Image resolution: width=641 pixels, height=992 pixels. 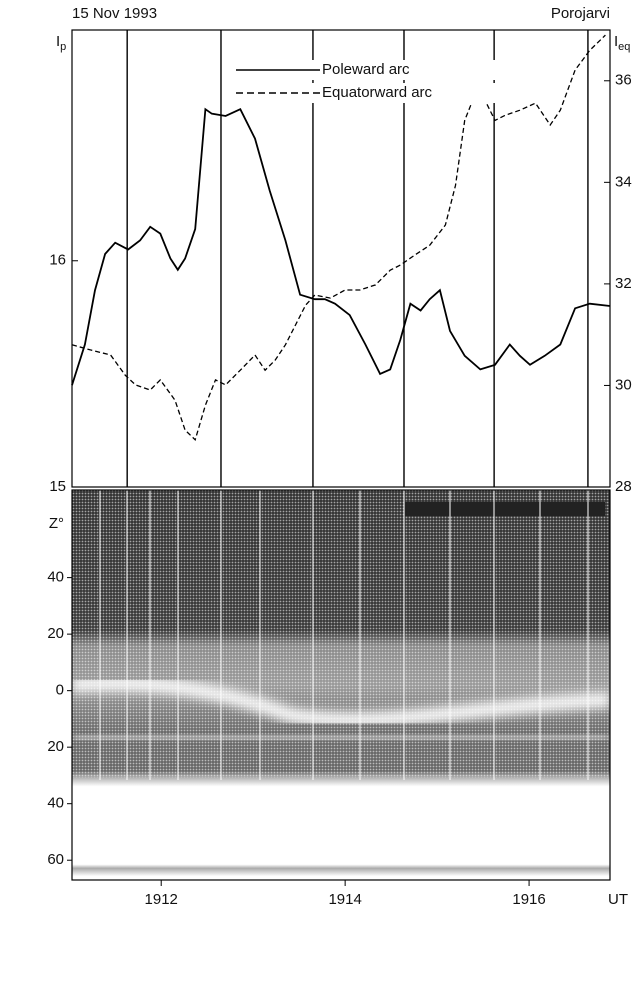 What do you see at coordinates (528, 899) in the screenshot?
I see `x-tick-label: 1916` at bounding box center [528, 899].